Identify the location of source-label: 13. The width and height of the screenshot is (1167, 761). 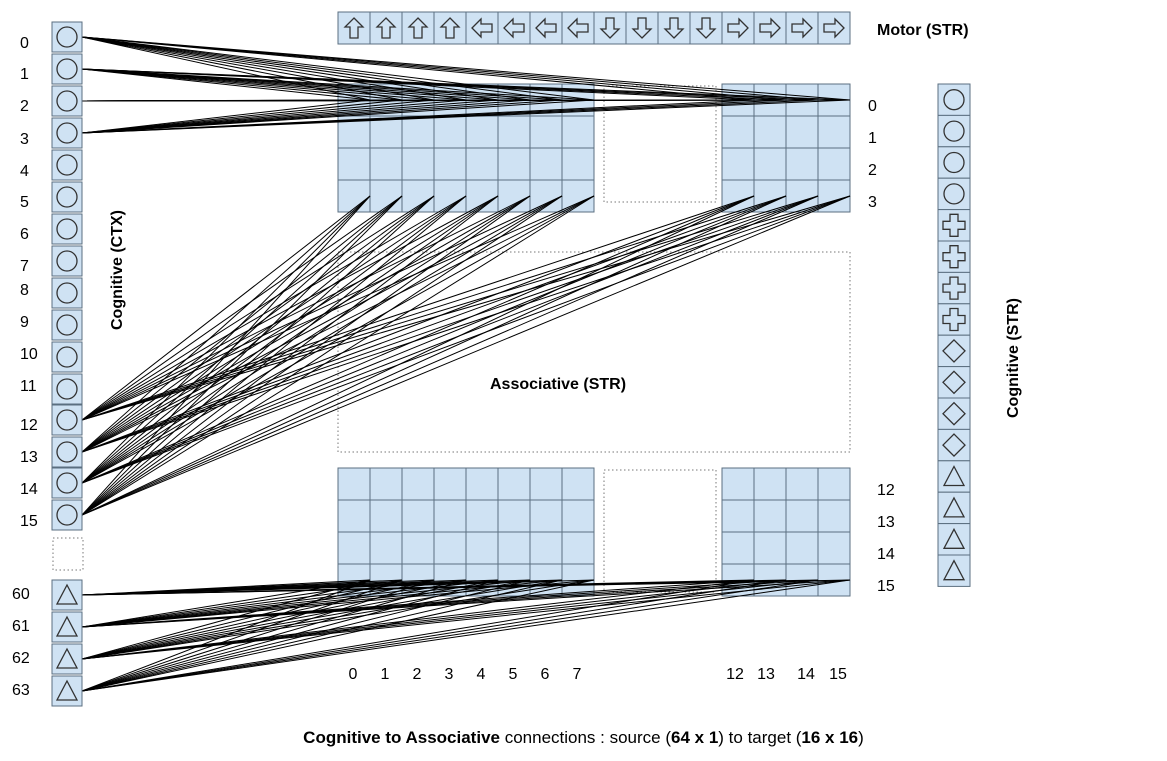
(29, 457).